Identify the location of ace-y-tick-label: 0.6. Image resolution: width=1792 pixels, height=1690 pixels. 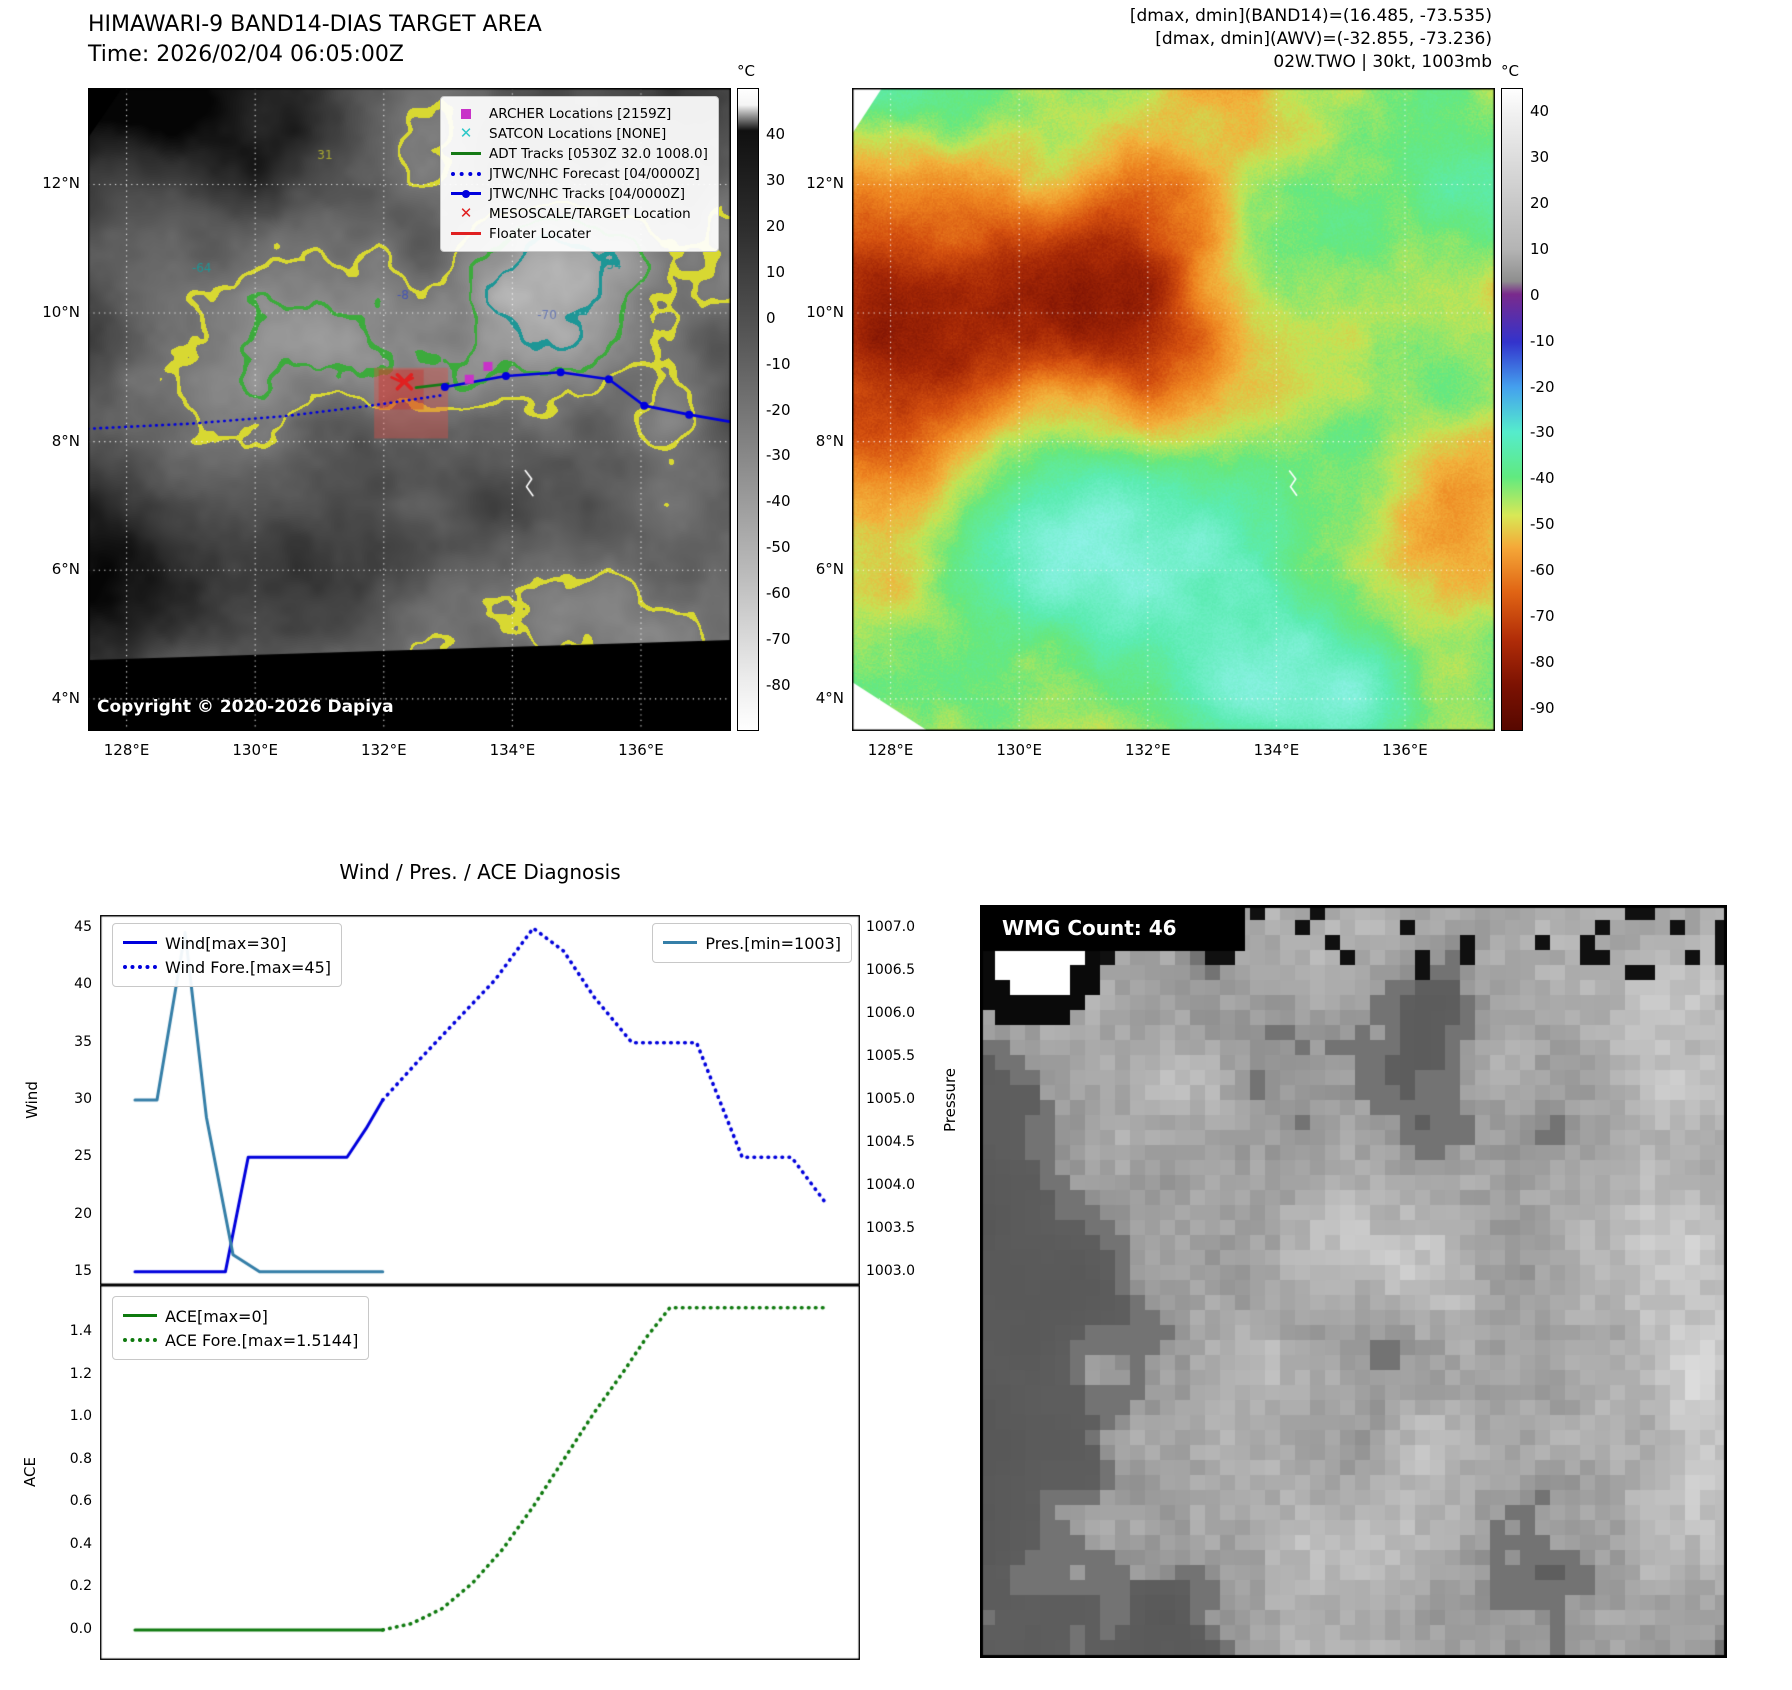
(80, 1501).